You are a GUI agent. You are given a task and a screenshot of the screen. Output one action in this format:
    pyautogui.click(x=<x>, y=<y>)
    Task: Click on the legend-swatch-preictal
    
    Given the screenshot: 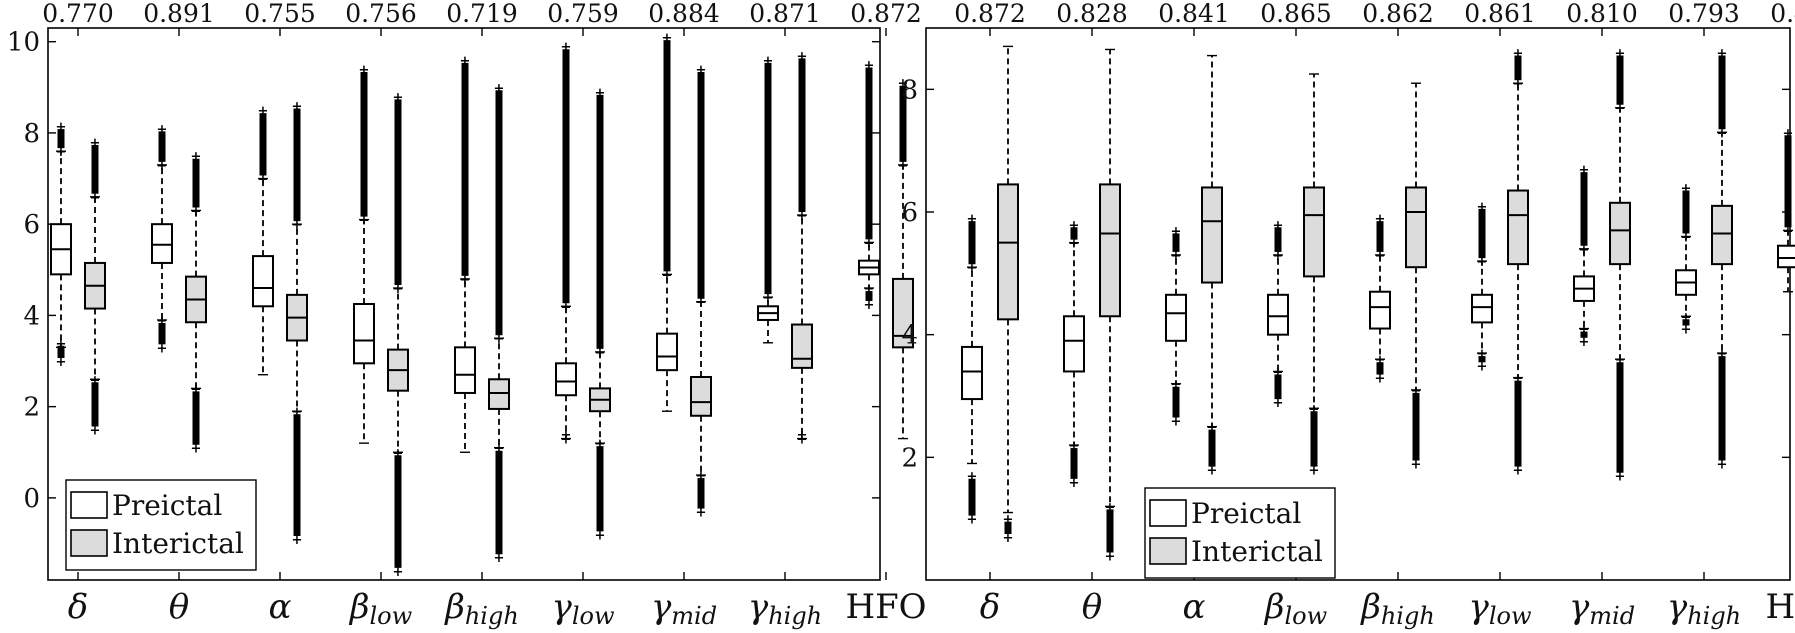 What is the action you would take?
    pyautogui.click(x=1168, y=513)
    